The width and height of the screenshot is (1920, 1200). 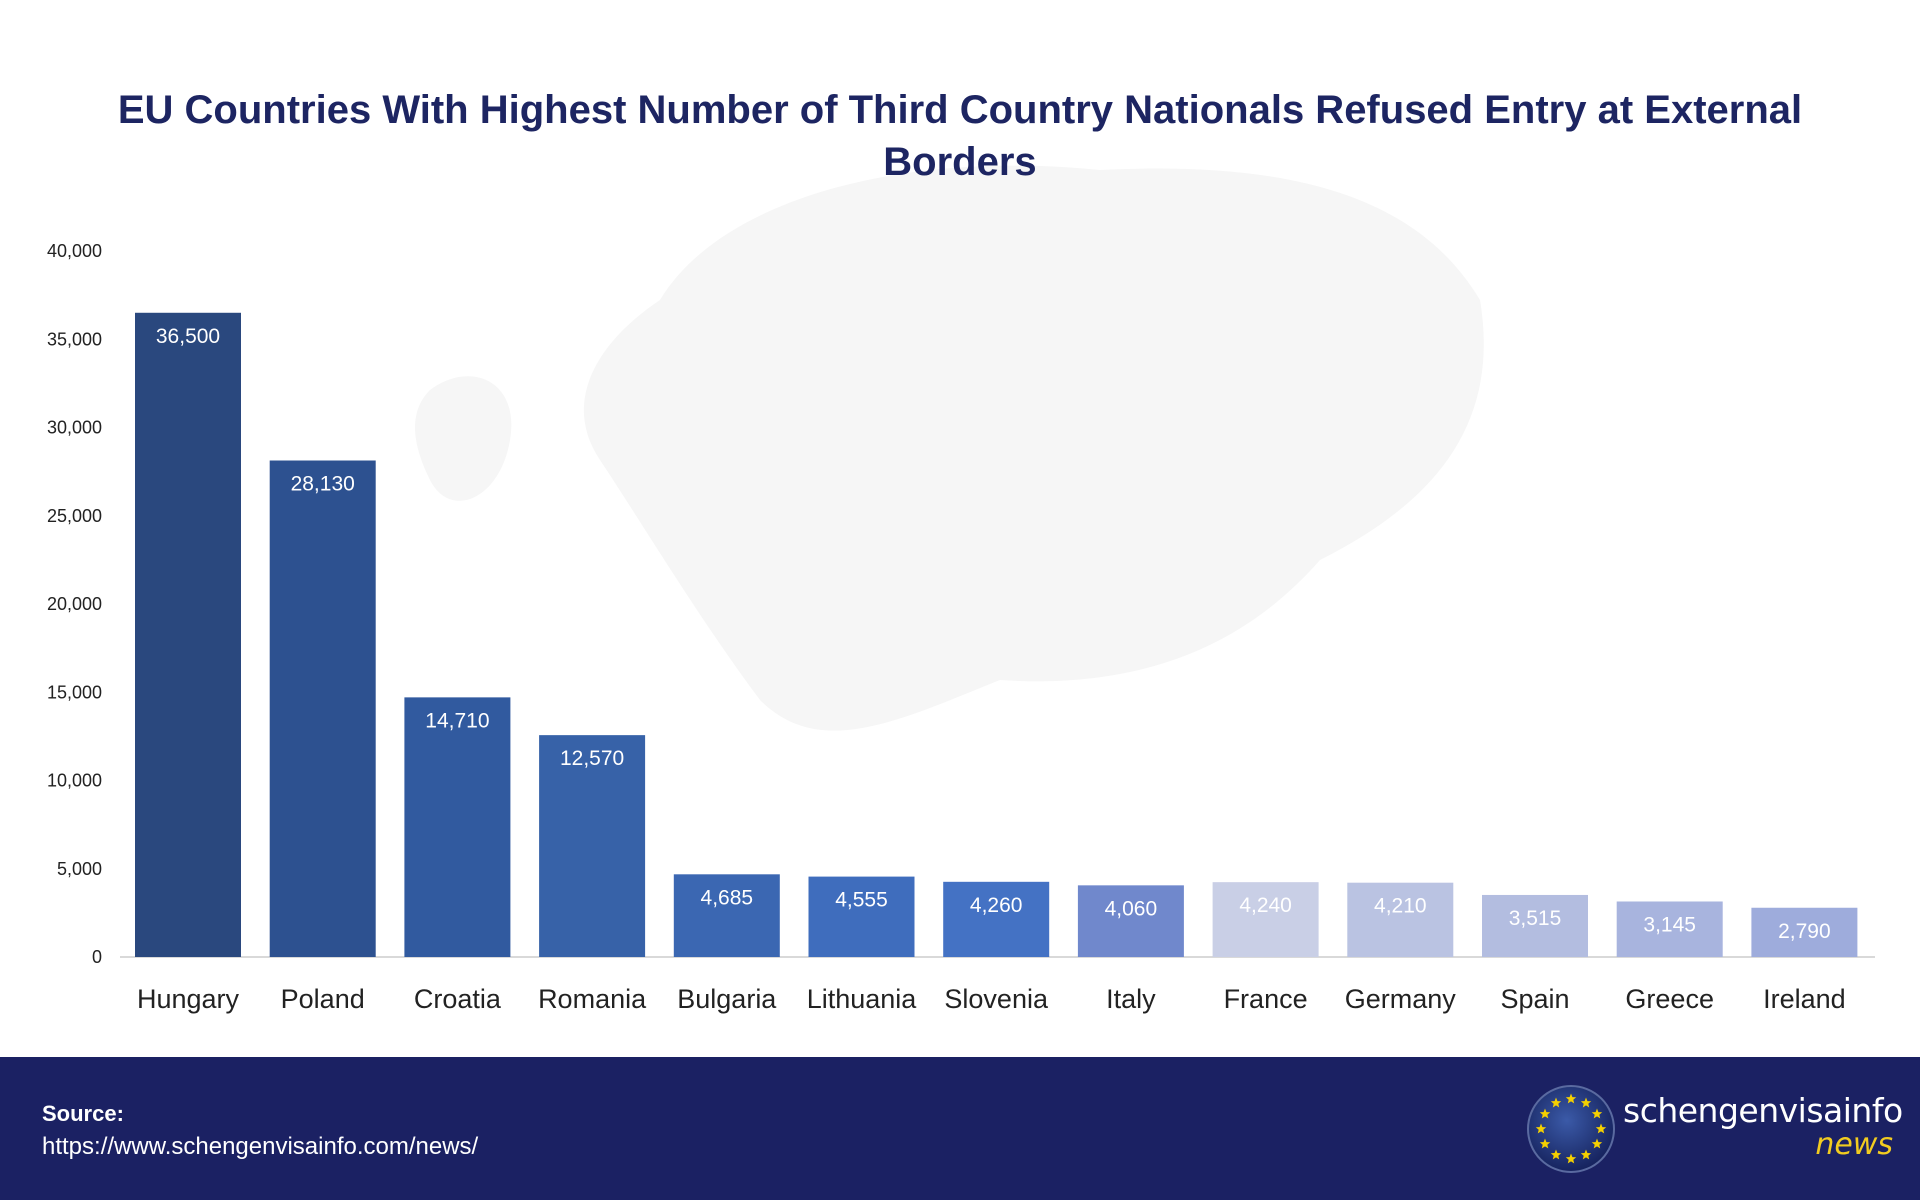 I want to click on source-label: Source:, so click(x=83, y=1113).